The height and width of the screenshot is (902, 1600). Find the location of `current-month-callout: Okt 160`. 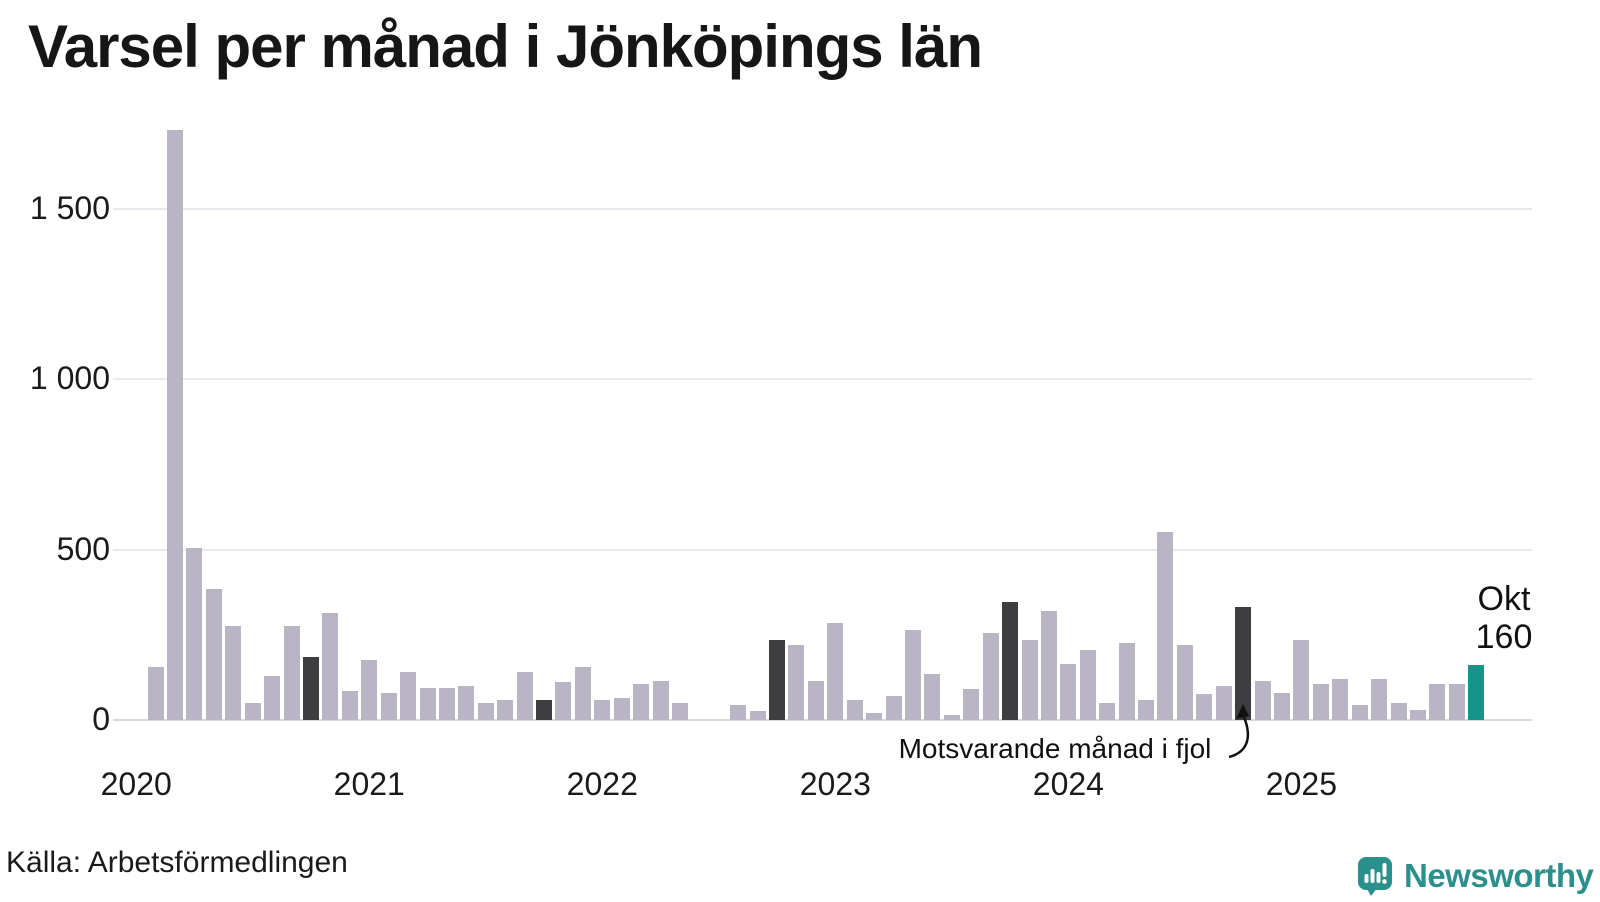

current-month-callout: Okt 160 is located at coordinates (1504, 618).